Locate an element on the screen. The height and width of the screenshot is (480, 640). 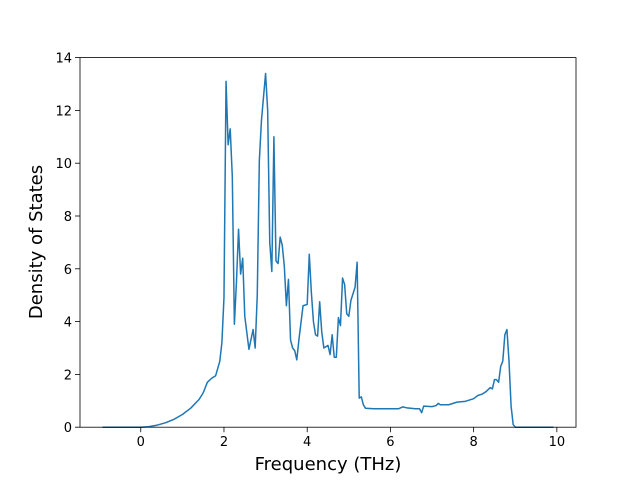
y-tick-label: 12 is located at coordinates (63, 111).